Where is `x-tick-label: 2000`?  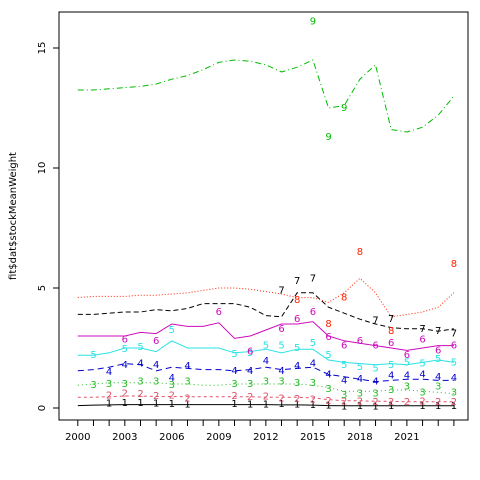
x-tick-label: 2000 is located at coordinates (77, 437).